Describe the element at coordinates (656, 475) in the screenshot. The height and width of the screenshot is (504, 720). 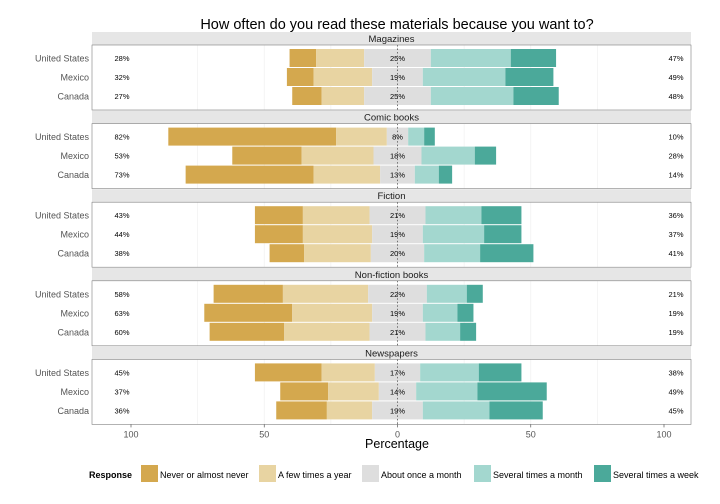
I see `legend-label: Several times a week` at that location.